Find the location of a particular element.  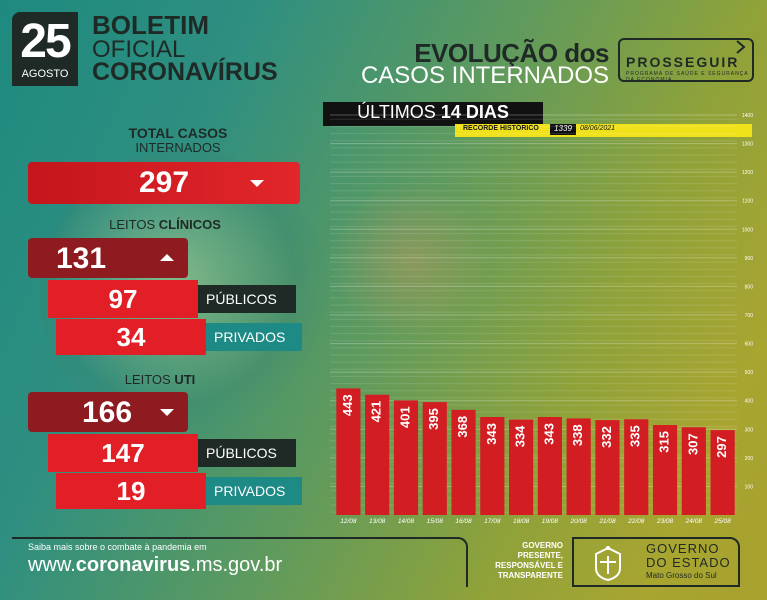

date-box: 25 AGOSTO is located at coordinates (45, 49).